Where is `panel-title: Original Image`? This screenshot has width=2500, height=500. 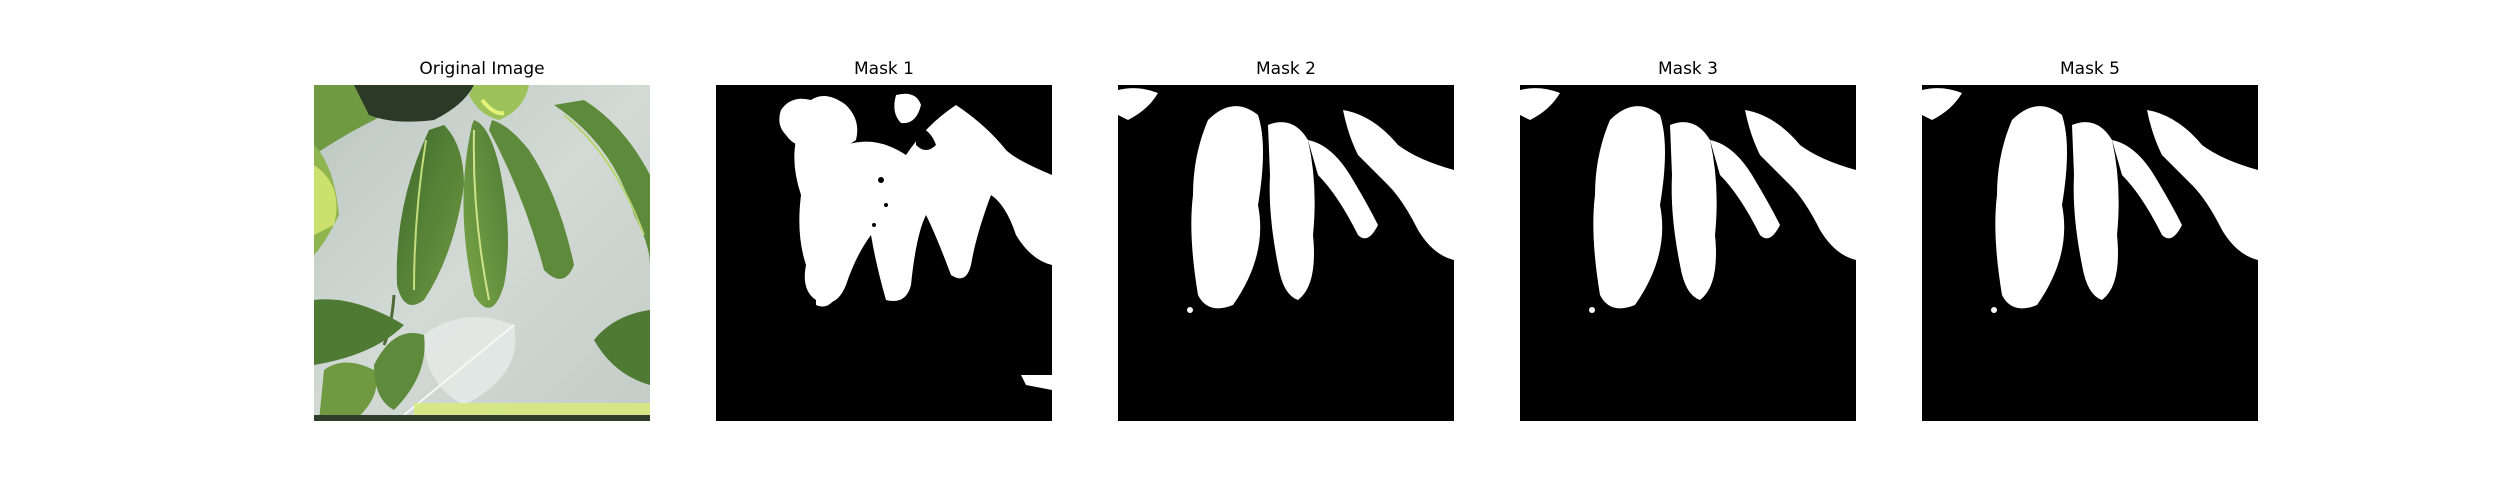 panel-title: Original Image is located at coordinates (482, 69).